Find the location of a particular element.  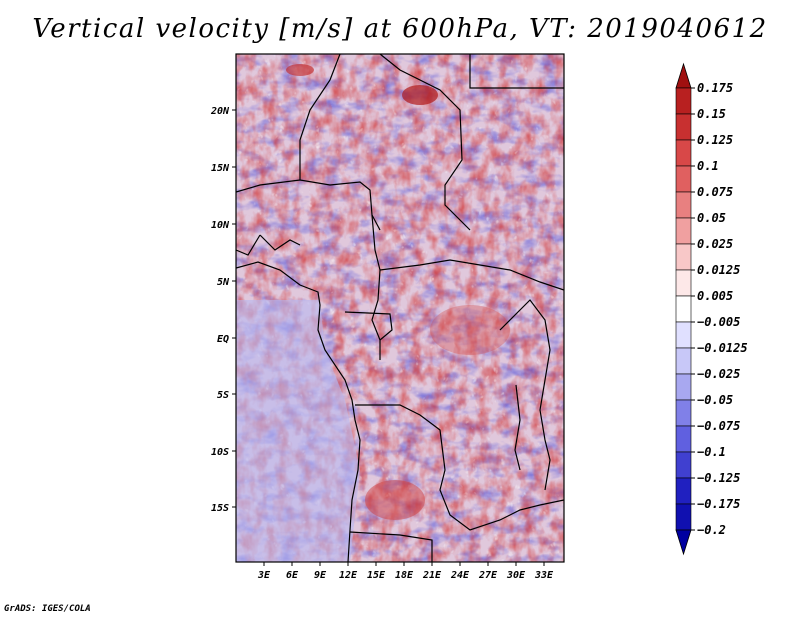

lon-label: 30E is located at coordinates (516, 575).